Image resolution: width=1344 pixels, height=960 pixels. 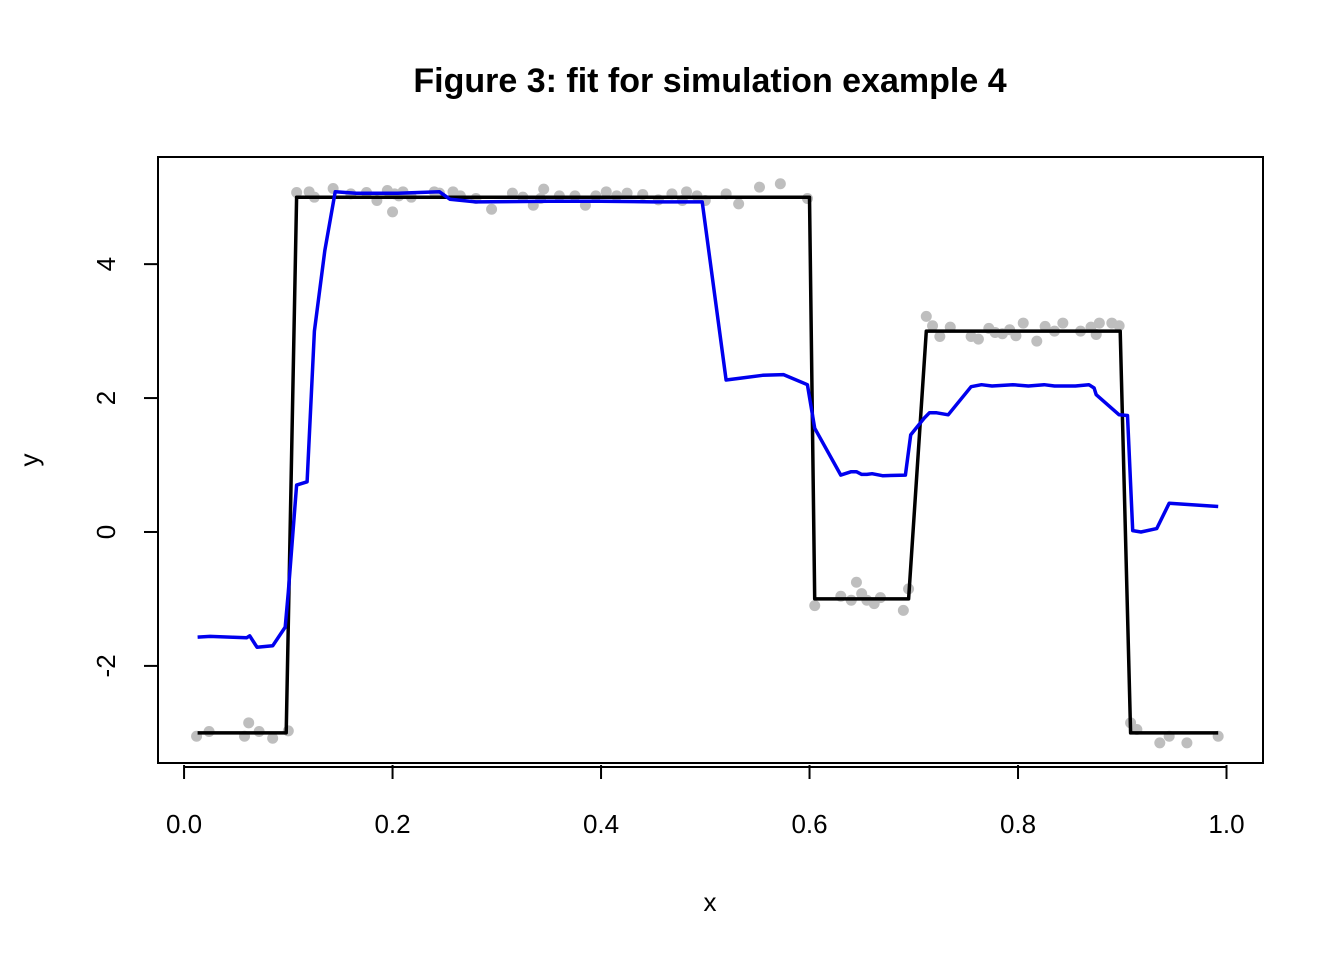 What do you see at coordinates (705, 802) in the screenshot?
I see `x-axis: 0.0 0.2 0.4 0.6 0.8 1.0` at bounding box center [705, 802].